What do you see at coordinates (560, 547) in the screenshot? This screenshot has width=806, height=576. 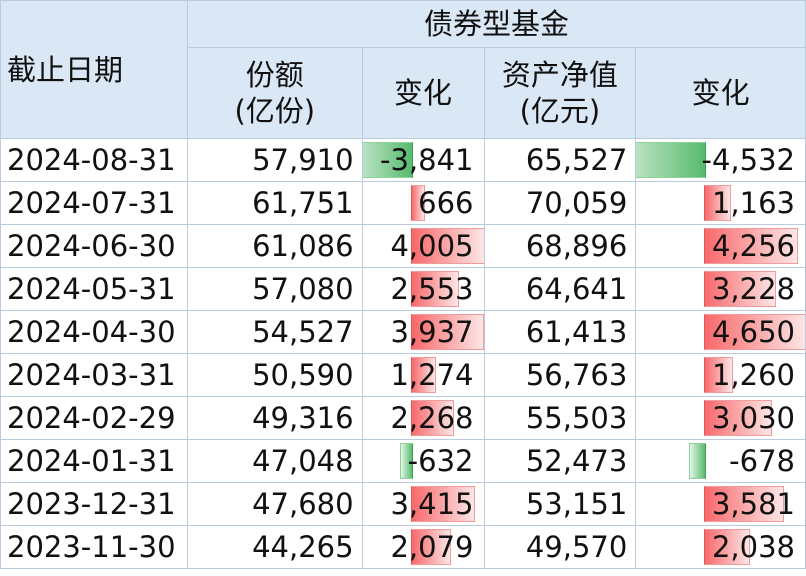 I see `nav-cell: 49,570` at bounding box center [560, 547].